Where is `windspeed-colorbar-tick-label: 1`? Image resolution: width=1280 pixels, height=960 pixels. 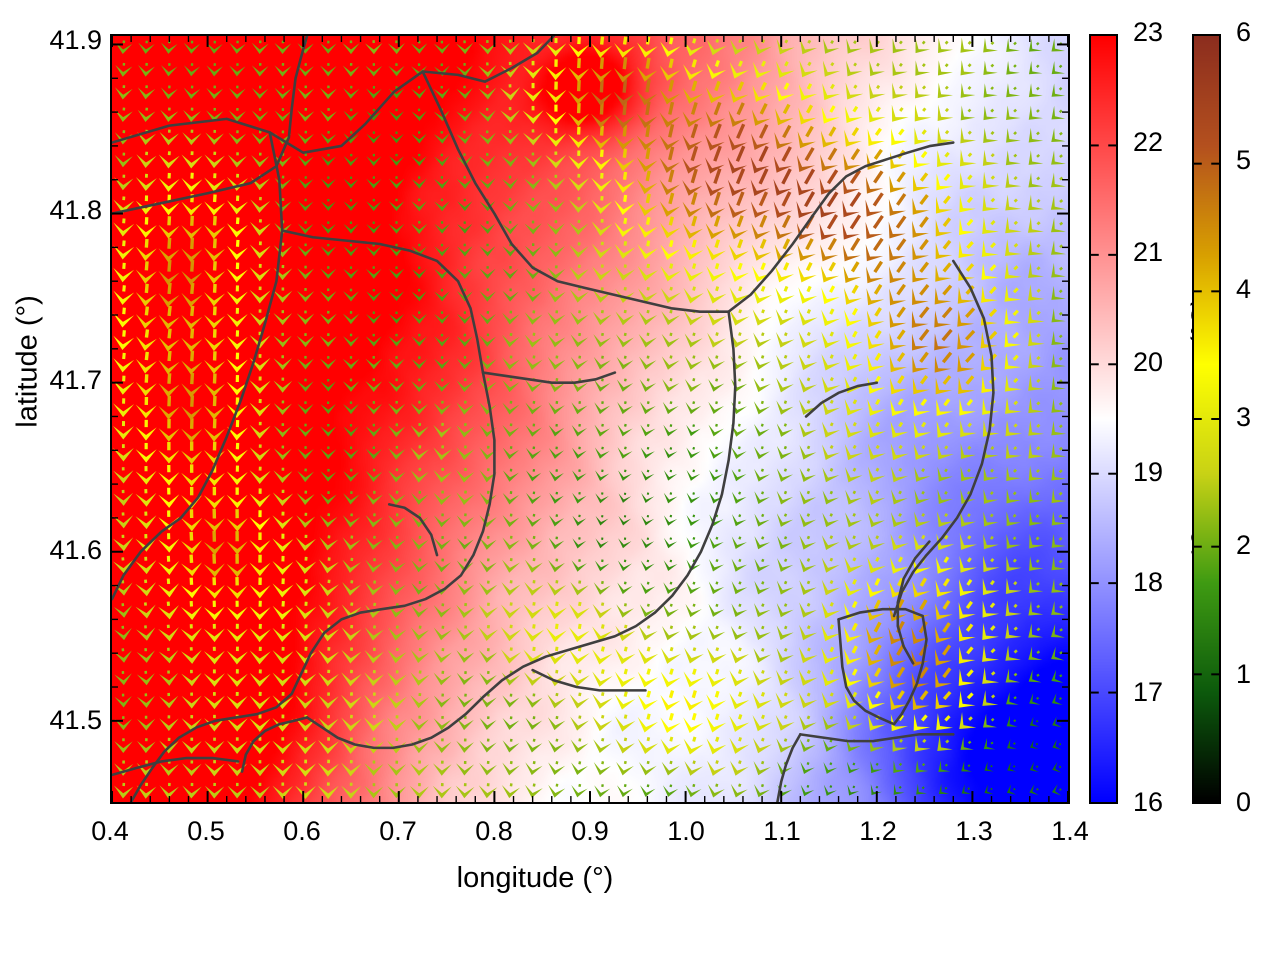
windspeed-colorbar-tick-label: 1 is located at coordinates (1244, 673).